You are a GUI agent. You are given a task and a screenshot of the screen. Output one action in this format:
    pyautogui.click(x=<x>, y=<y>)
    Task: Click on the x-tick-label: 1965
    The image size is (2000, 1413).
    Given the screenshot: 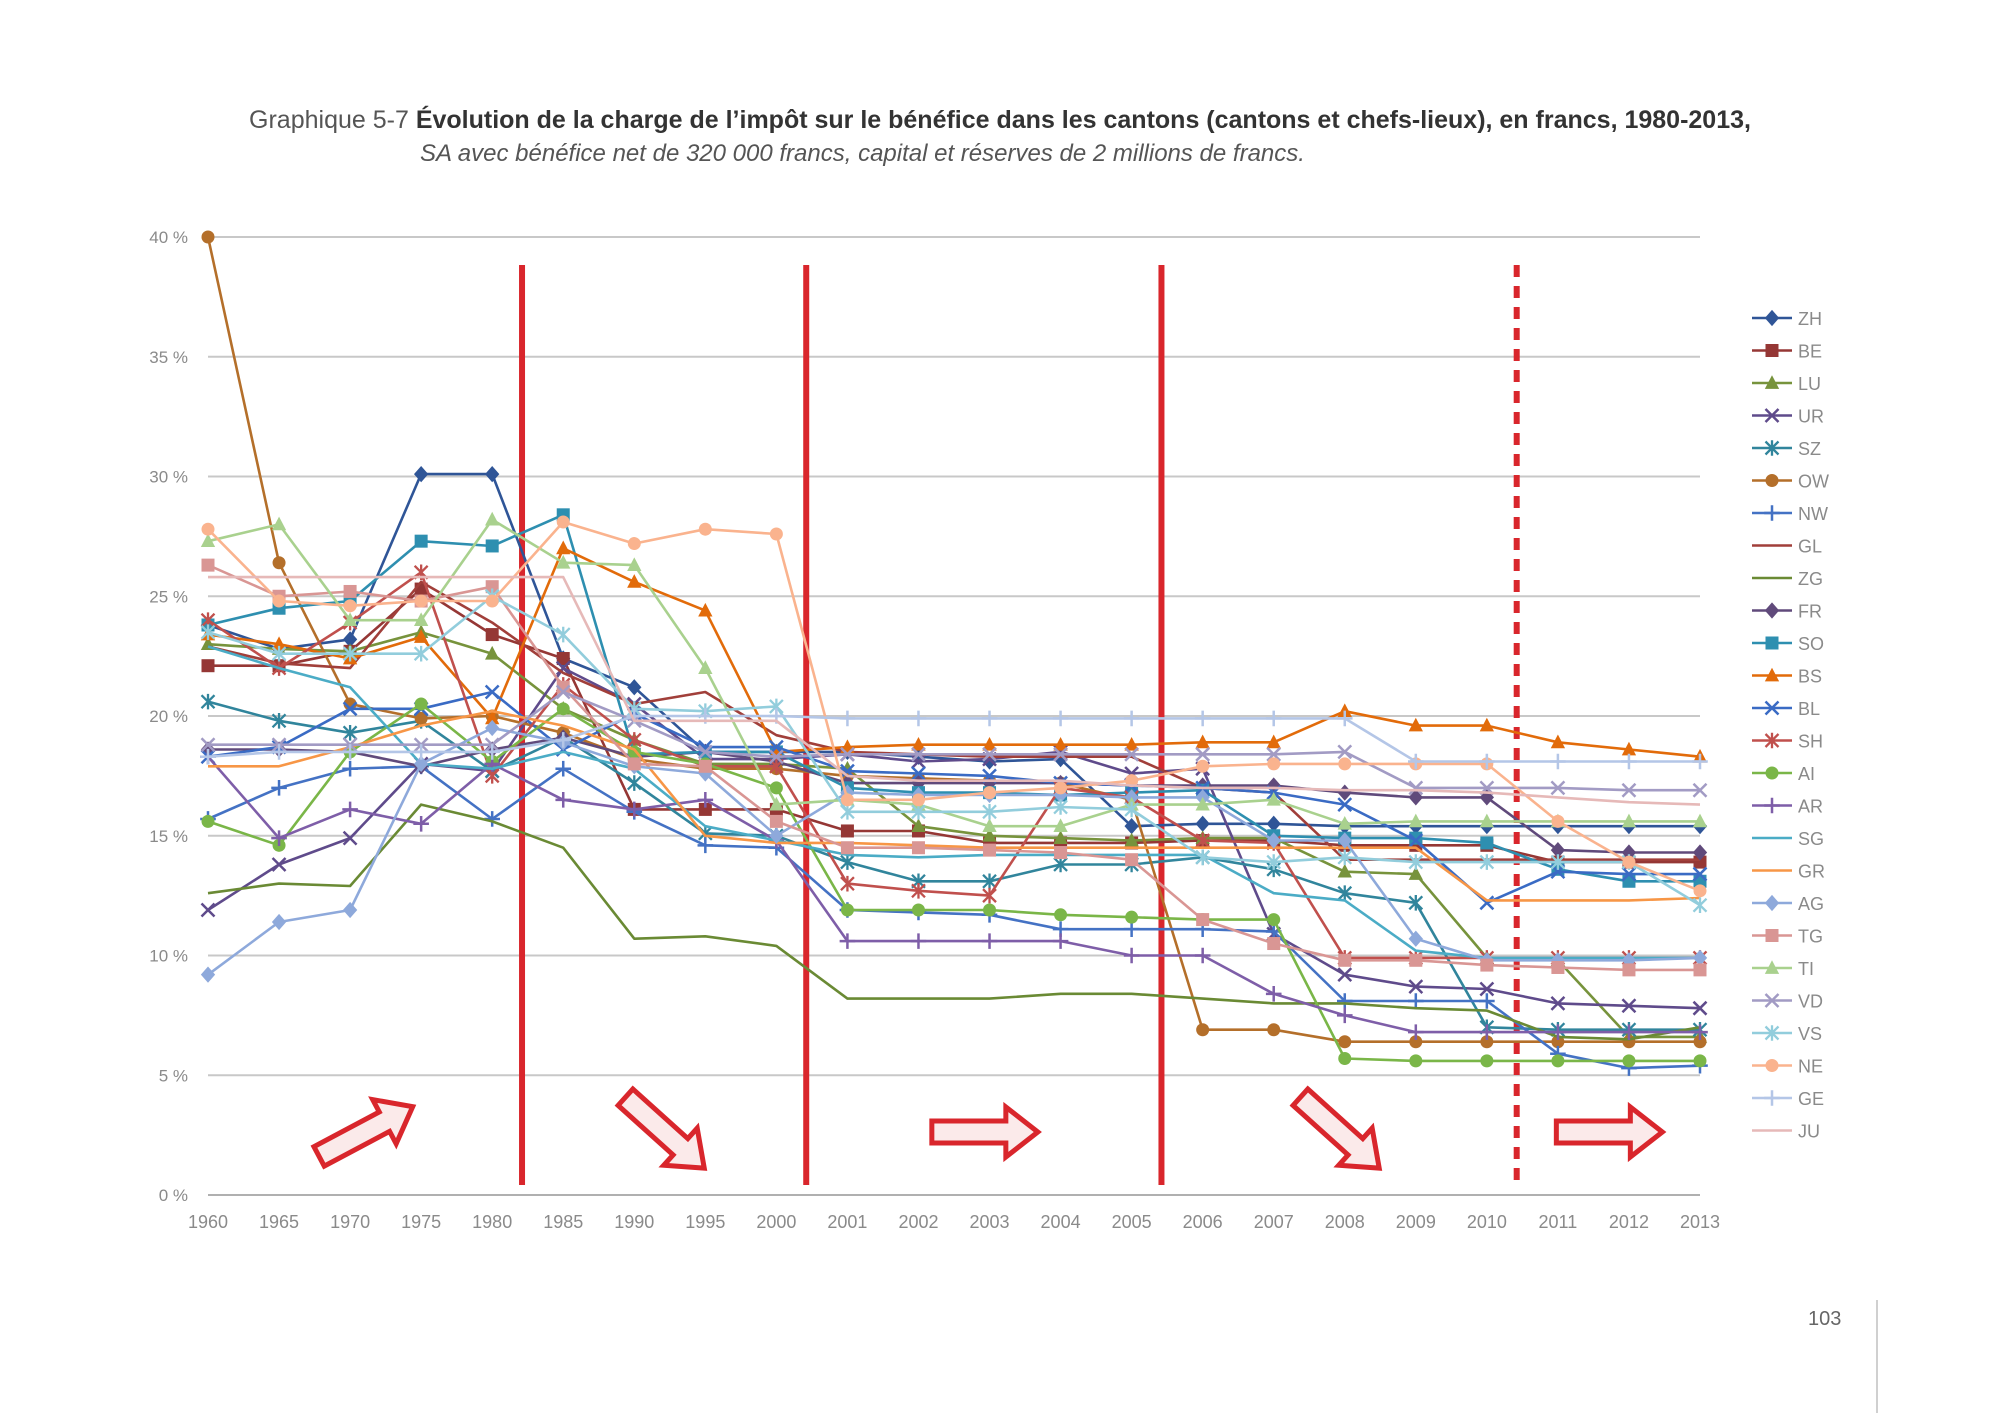 What is the action you would take?
    pyautogui.click(x=279, y=1222)
    